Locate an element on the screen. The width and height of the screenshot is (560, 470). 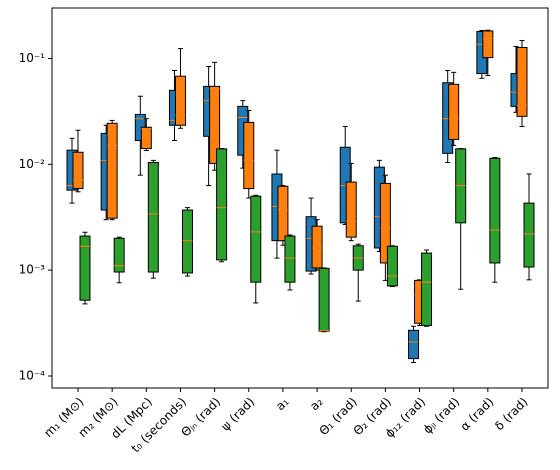
x-tick-label: ϕⱼₗ (rad) is located at coordinates (442, 416).